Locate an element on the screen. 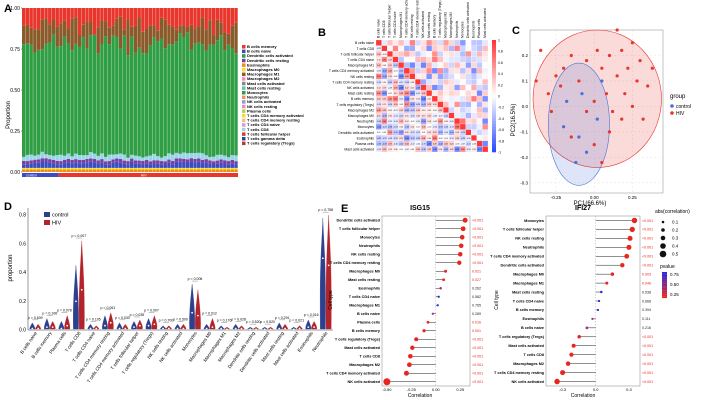 This screenshot has height=400, width=709. panel-b-cell-value: 0.35 is located at coordinates (401, 122).